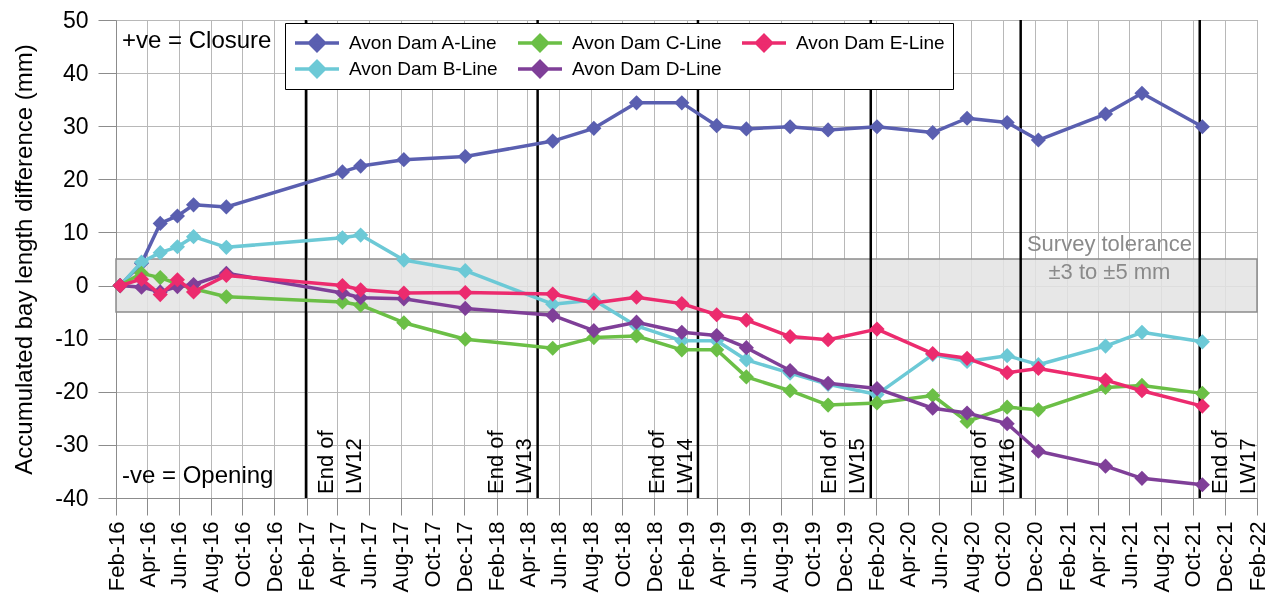 This screenshot has width=1277, height=615. What do you see at coordinates (527, 554) in the screenshot?
I see `x-tick-label: Apr-18` at bounding box center [527, 554].